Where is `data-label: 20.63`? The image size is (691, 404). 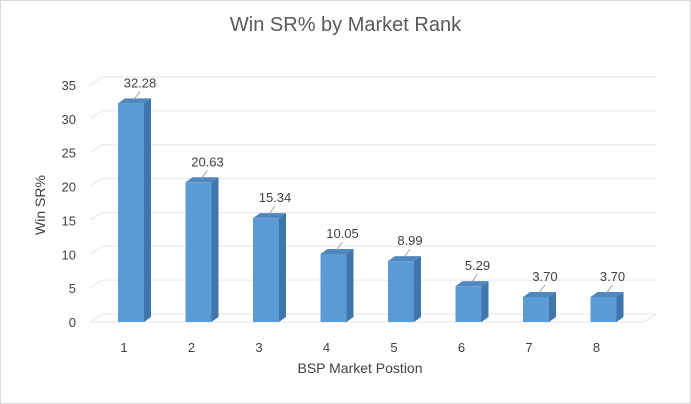
data-label: 20.63 is located at coordinates (207, 161).